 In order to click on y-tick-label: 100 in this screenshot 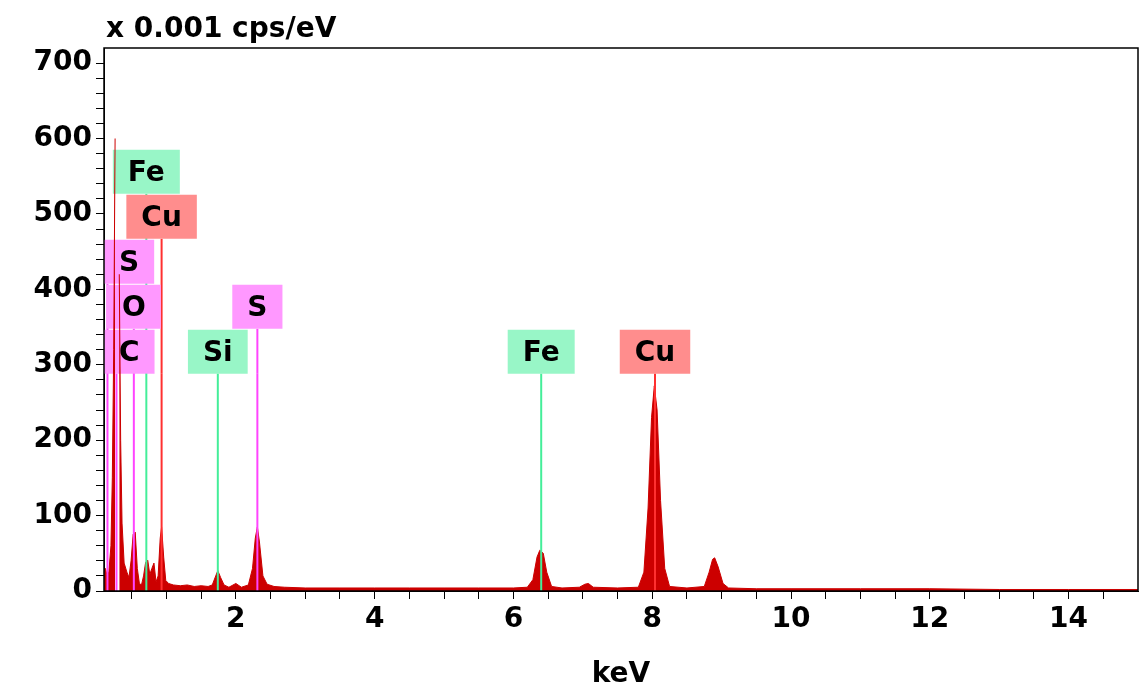, I will do `click(62, 513)`.